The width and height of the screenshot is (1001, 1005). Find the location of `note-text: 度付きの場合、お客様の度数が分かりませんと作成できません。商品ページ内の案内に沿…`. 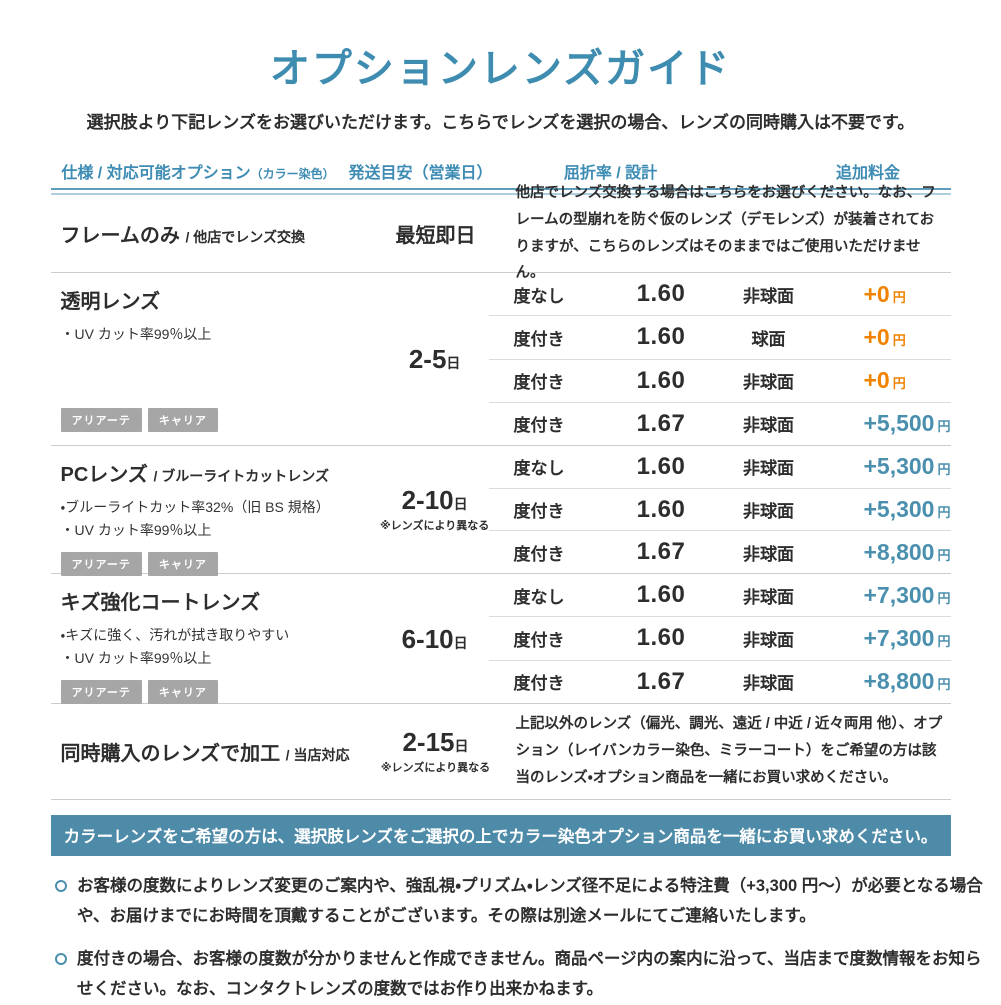

note-text: 度付きの場合、お客様の度数が分かりませんと作成できません。商品ページ内の案内に沿… is located at coordinates (529, 974).